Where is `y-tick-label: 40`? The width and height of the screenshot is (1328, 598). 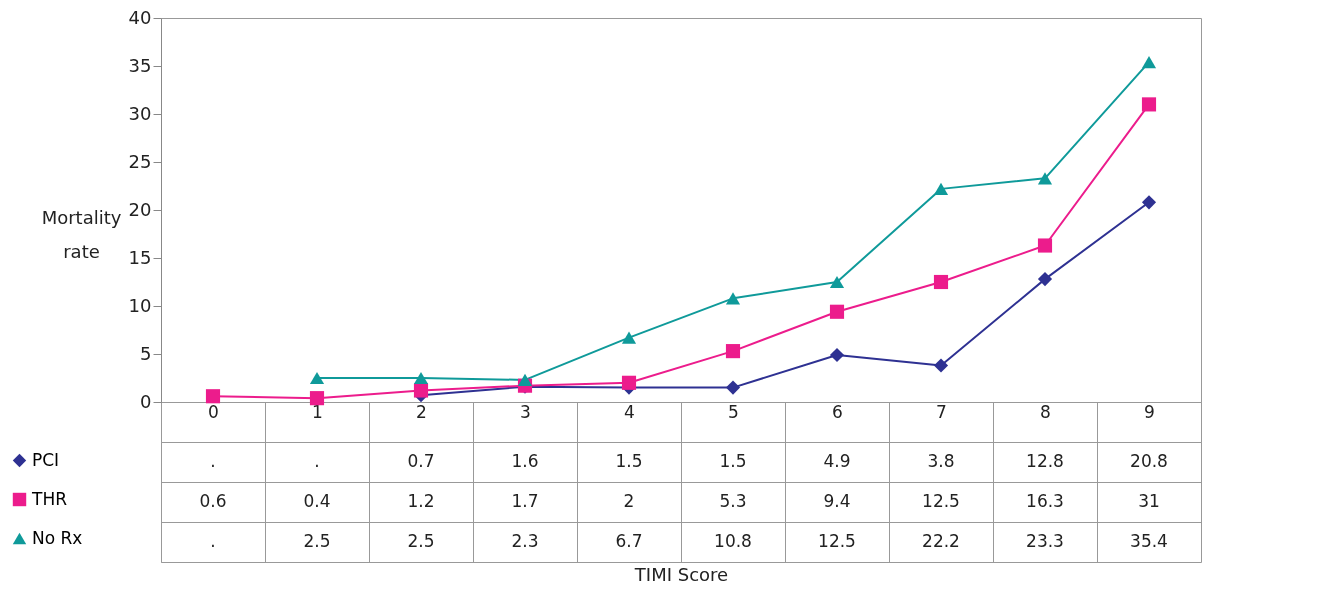
y-tick-label: 40 is located at coordinates (140, 17).